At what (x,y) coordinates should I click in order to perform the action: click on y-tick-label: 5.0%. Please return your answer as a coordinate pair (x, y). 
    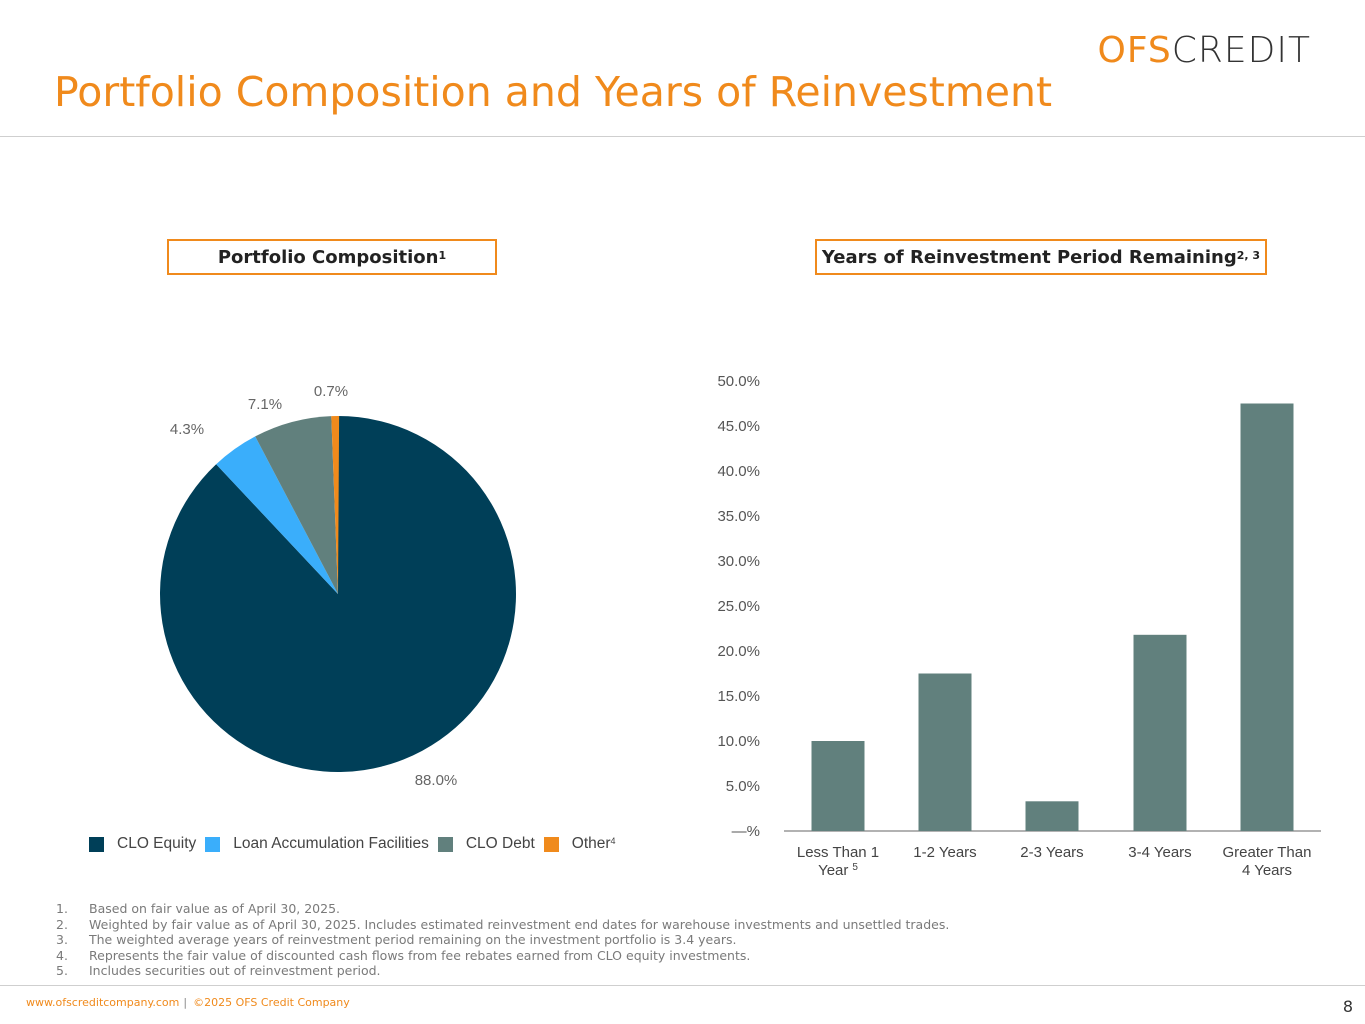
    Looking at the image, I should click on (743, 786).